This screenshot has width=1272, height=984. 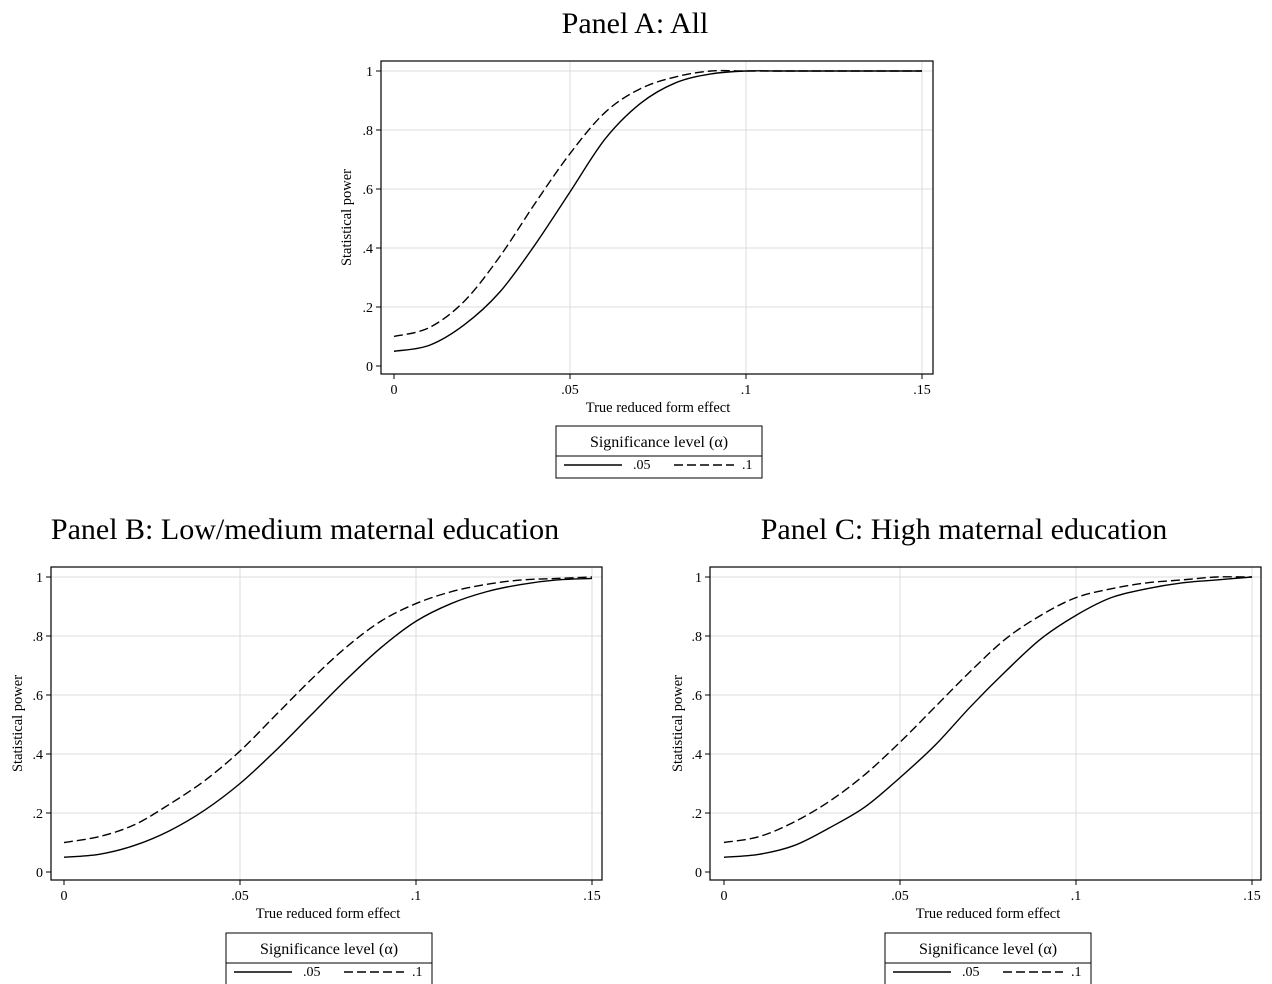 What do you see at coordinates (635, 23) in the screenshot?
I see `panel-title: Panel A: All` at bounding box center [635, 23].